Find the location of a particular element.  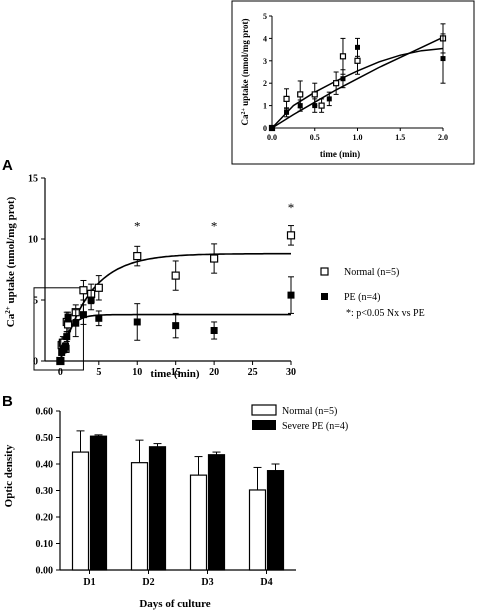

panel-a-x-tick-label: 30 is located at coordinates (291, 372).